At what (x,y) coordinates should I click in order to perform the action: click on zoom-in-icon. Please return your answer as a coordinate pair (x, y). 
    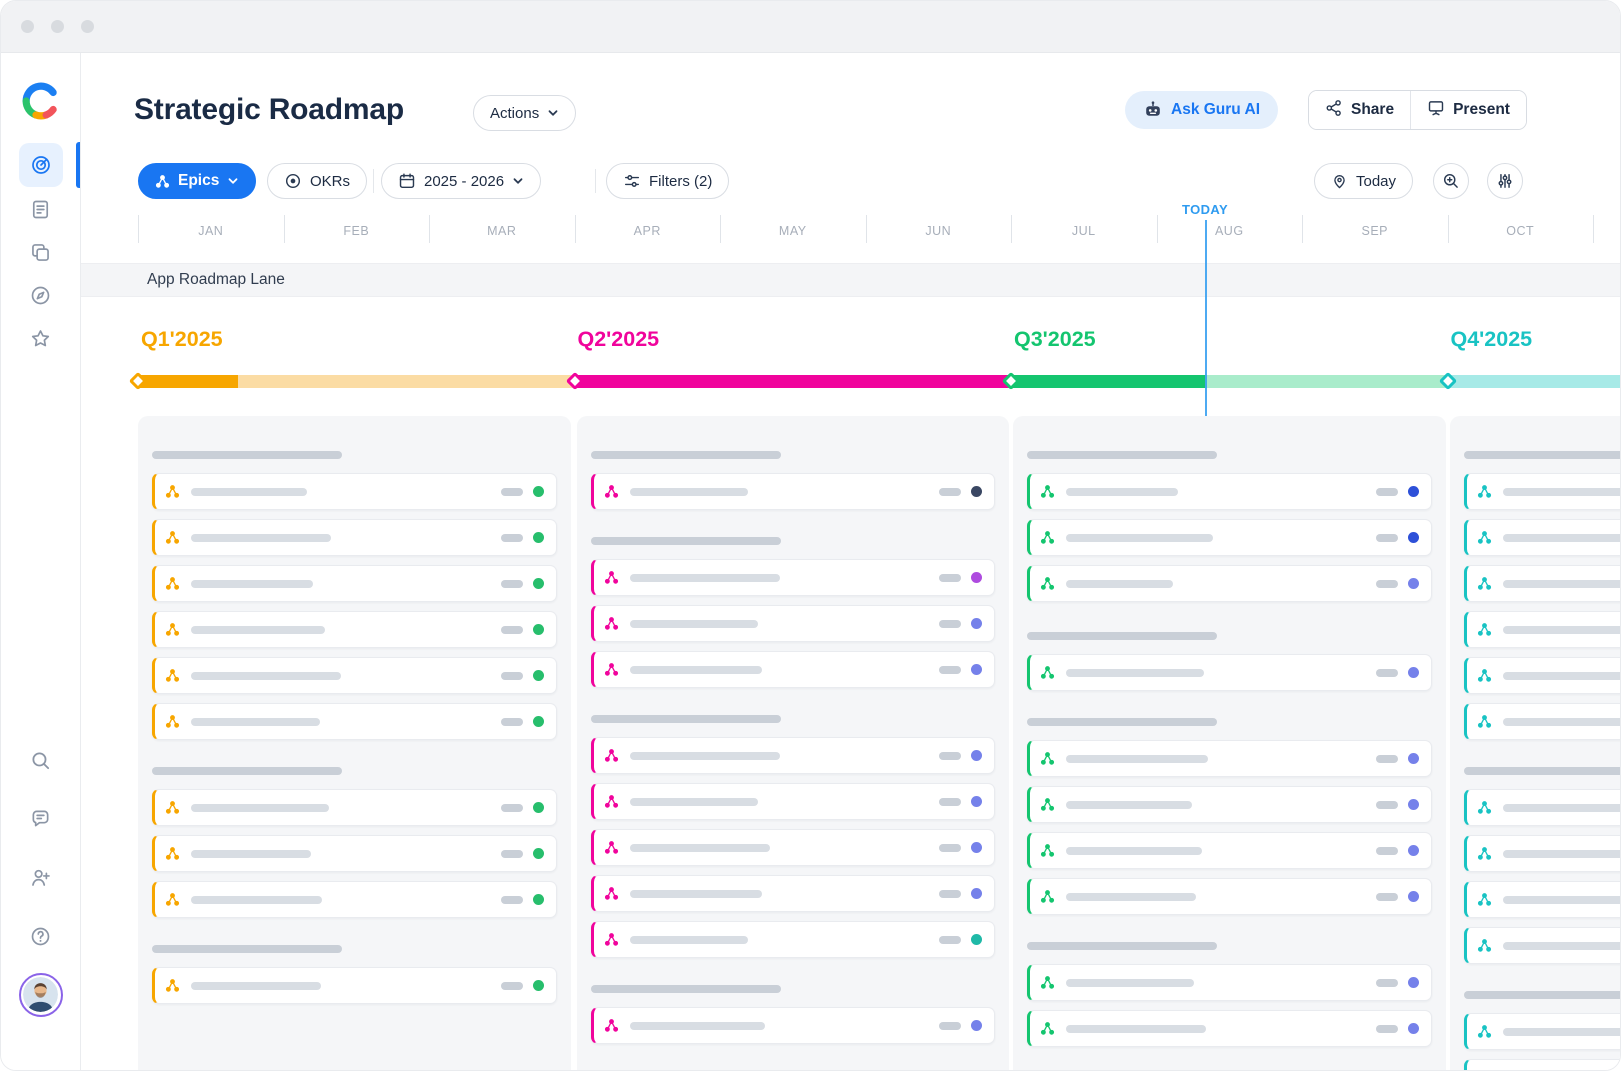
    Looking at the image, I should click on (1451, 181).